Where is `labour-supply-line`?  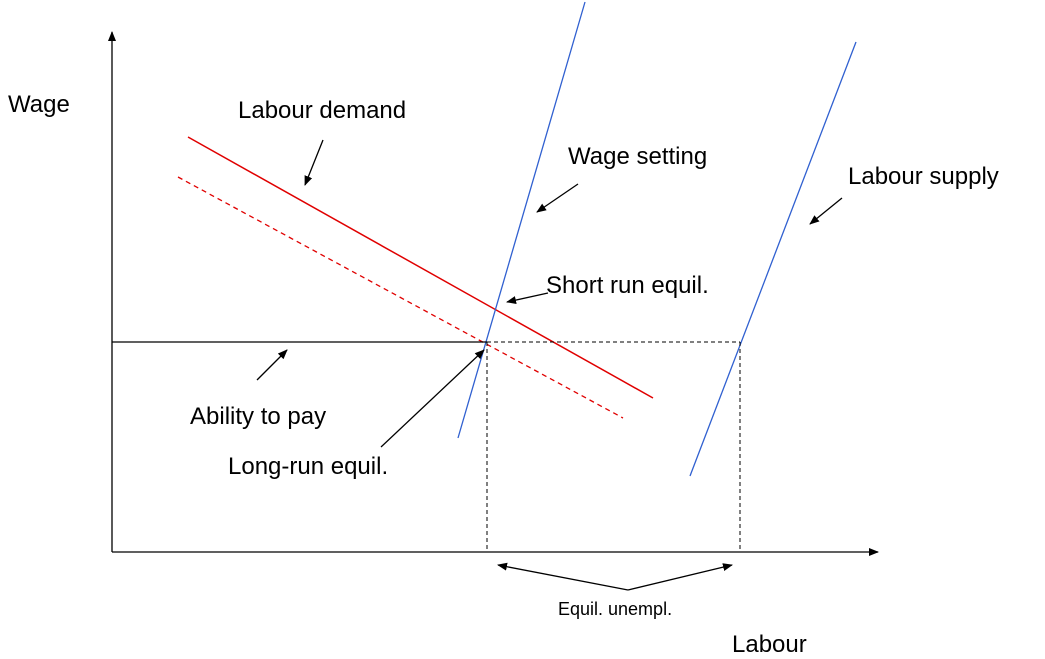 labour-supply-line is located at coordinates (773, 259).